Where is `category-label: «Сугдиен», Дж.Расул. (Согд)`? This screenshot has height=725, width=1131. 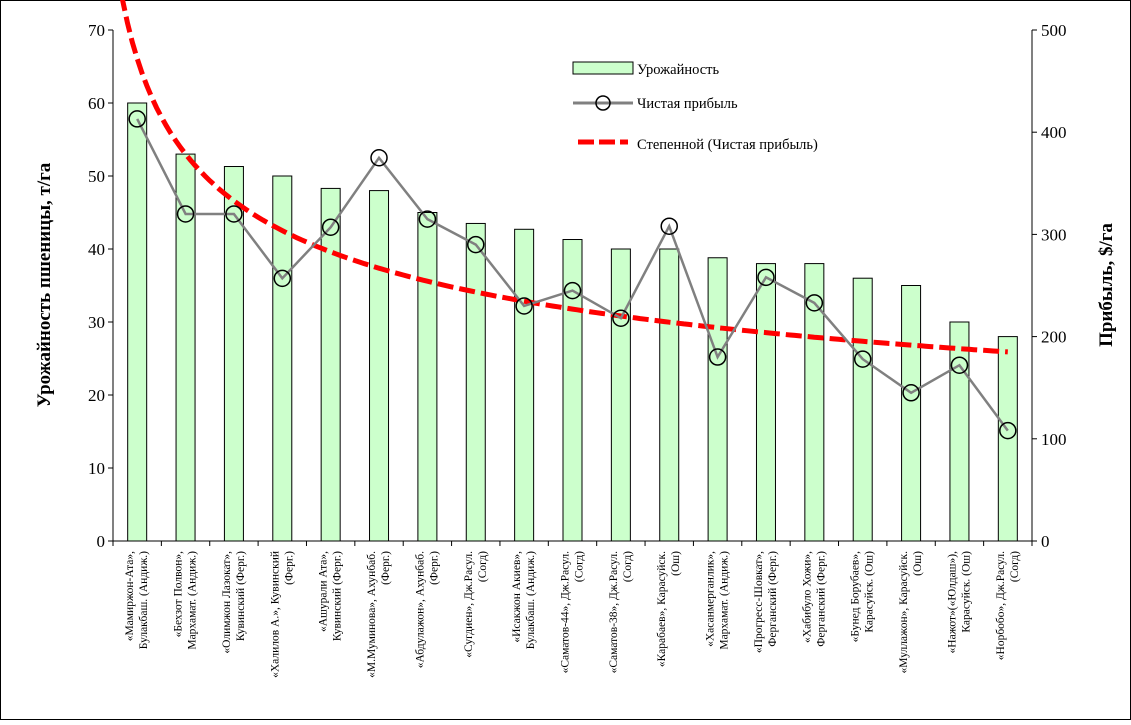
category-label: «Сугдиен», Дж.Расул. (Согд) is located at coordinates (476, 604).